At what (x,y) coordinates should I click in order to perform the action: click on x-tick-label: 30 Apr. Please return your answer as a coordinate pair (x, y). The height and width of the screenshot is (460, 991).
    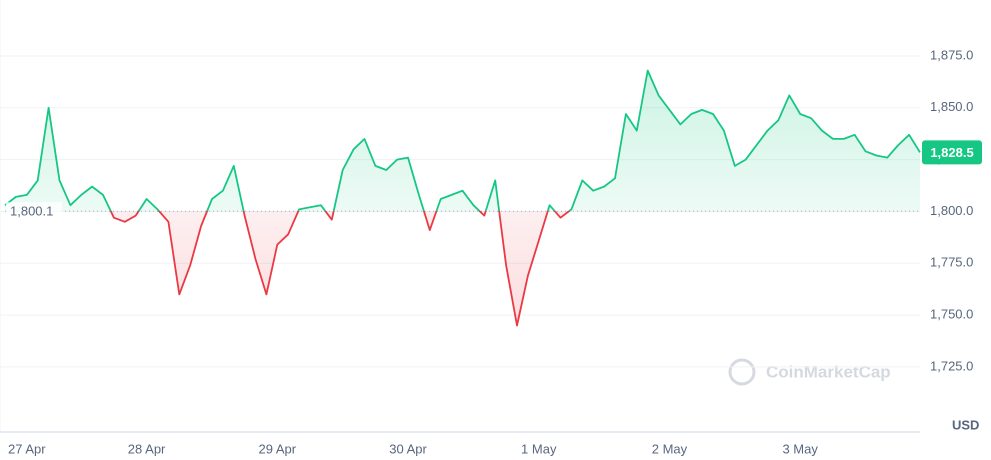
    Looking at the image, I should click on (408, 448).